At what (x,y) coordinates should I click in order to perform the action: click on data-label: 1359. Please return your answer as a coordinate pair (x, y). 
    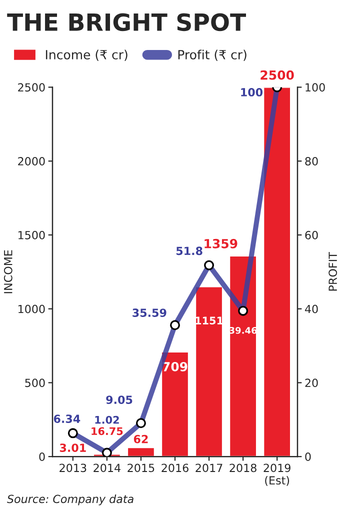
    Looking at the image, I should click on (221, 243).